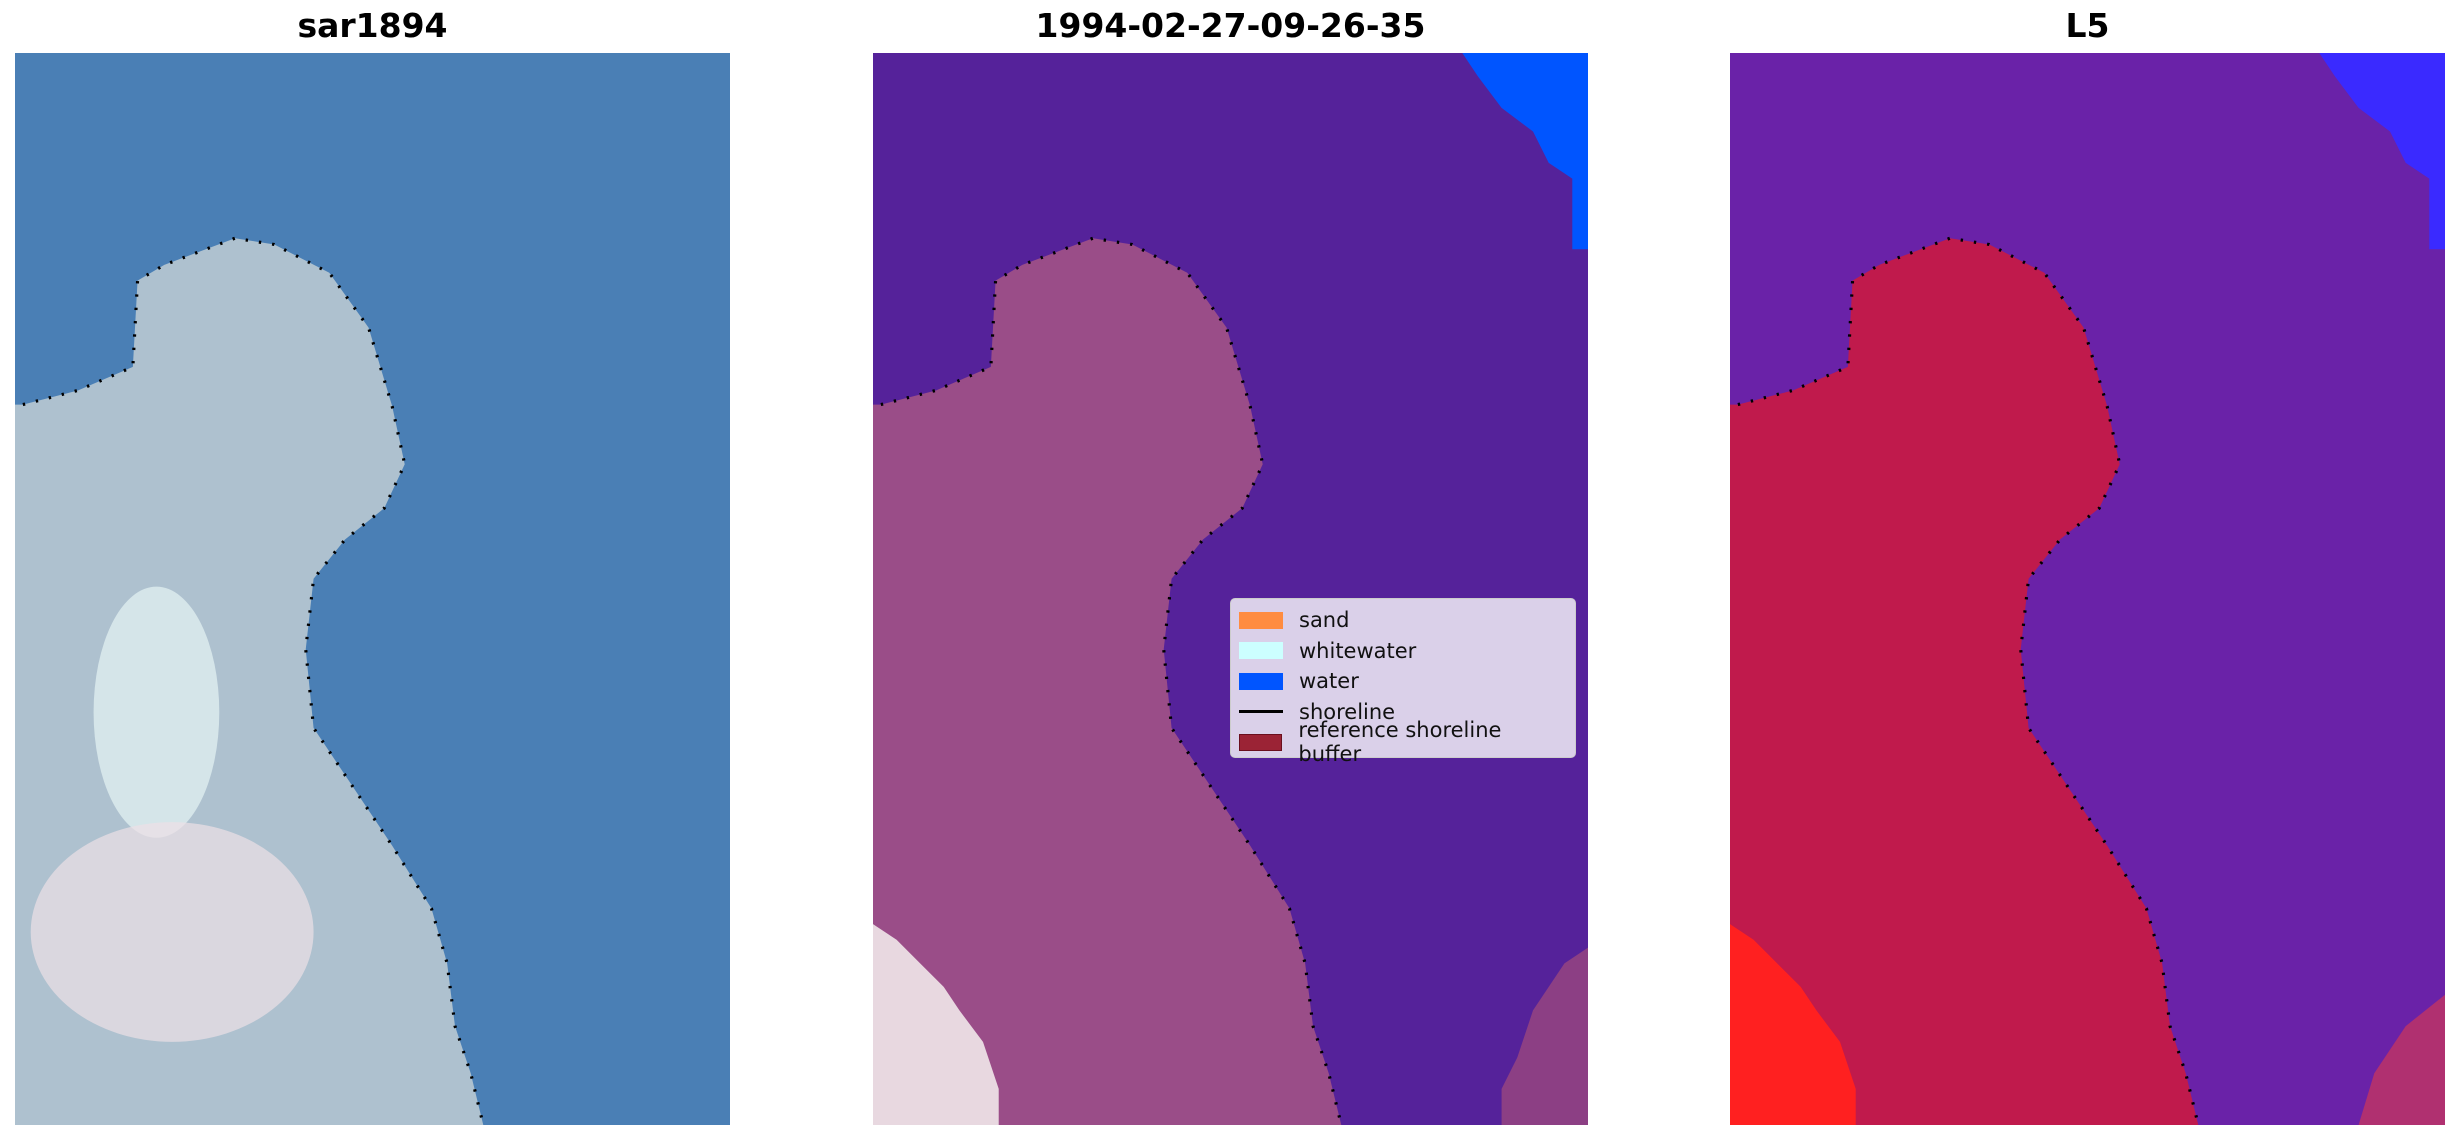 This screenshot has width=2460, height=1140. Describe the element at coordinates (1403, 620) in the screenshot. I see `legend-item-sand: sand` at that location.